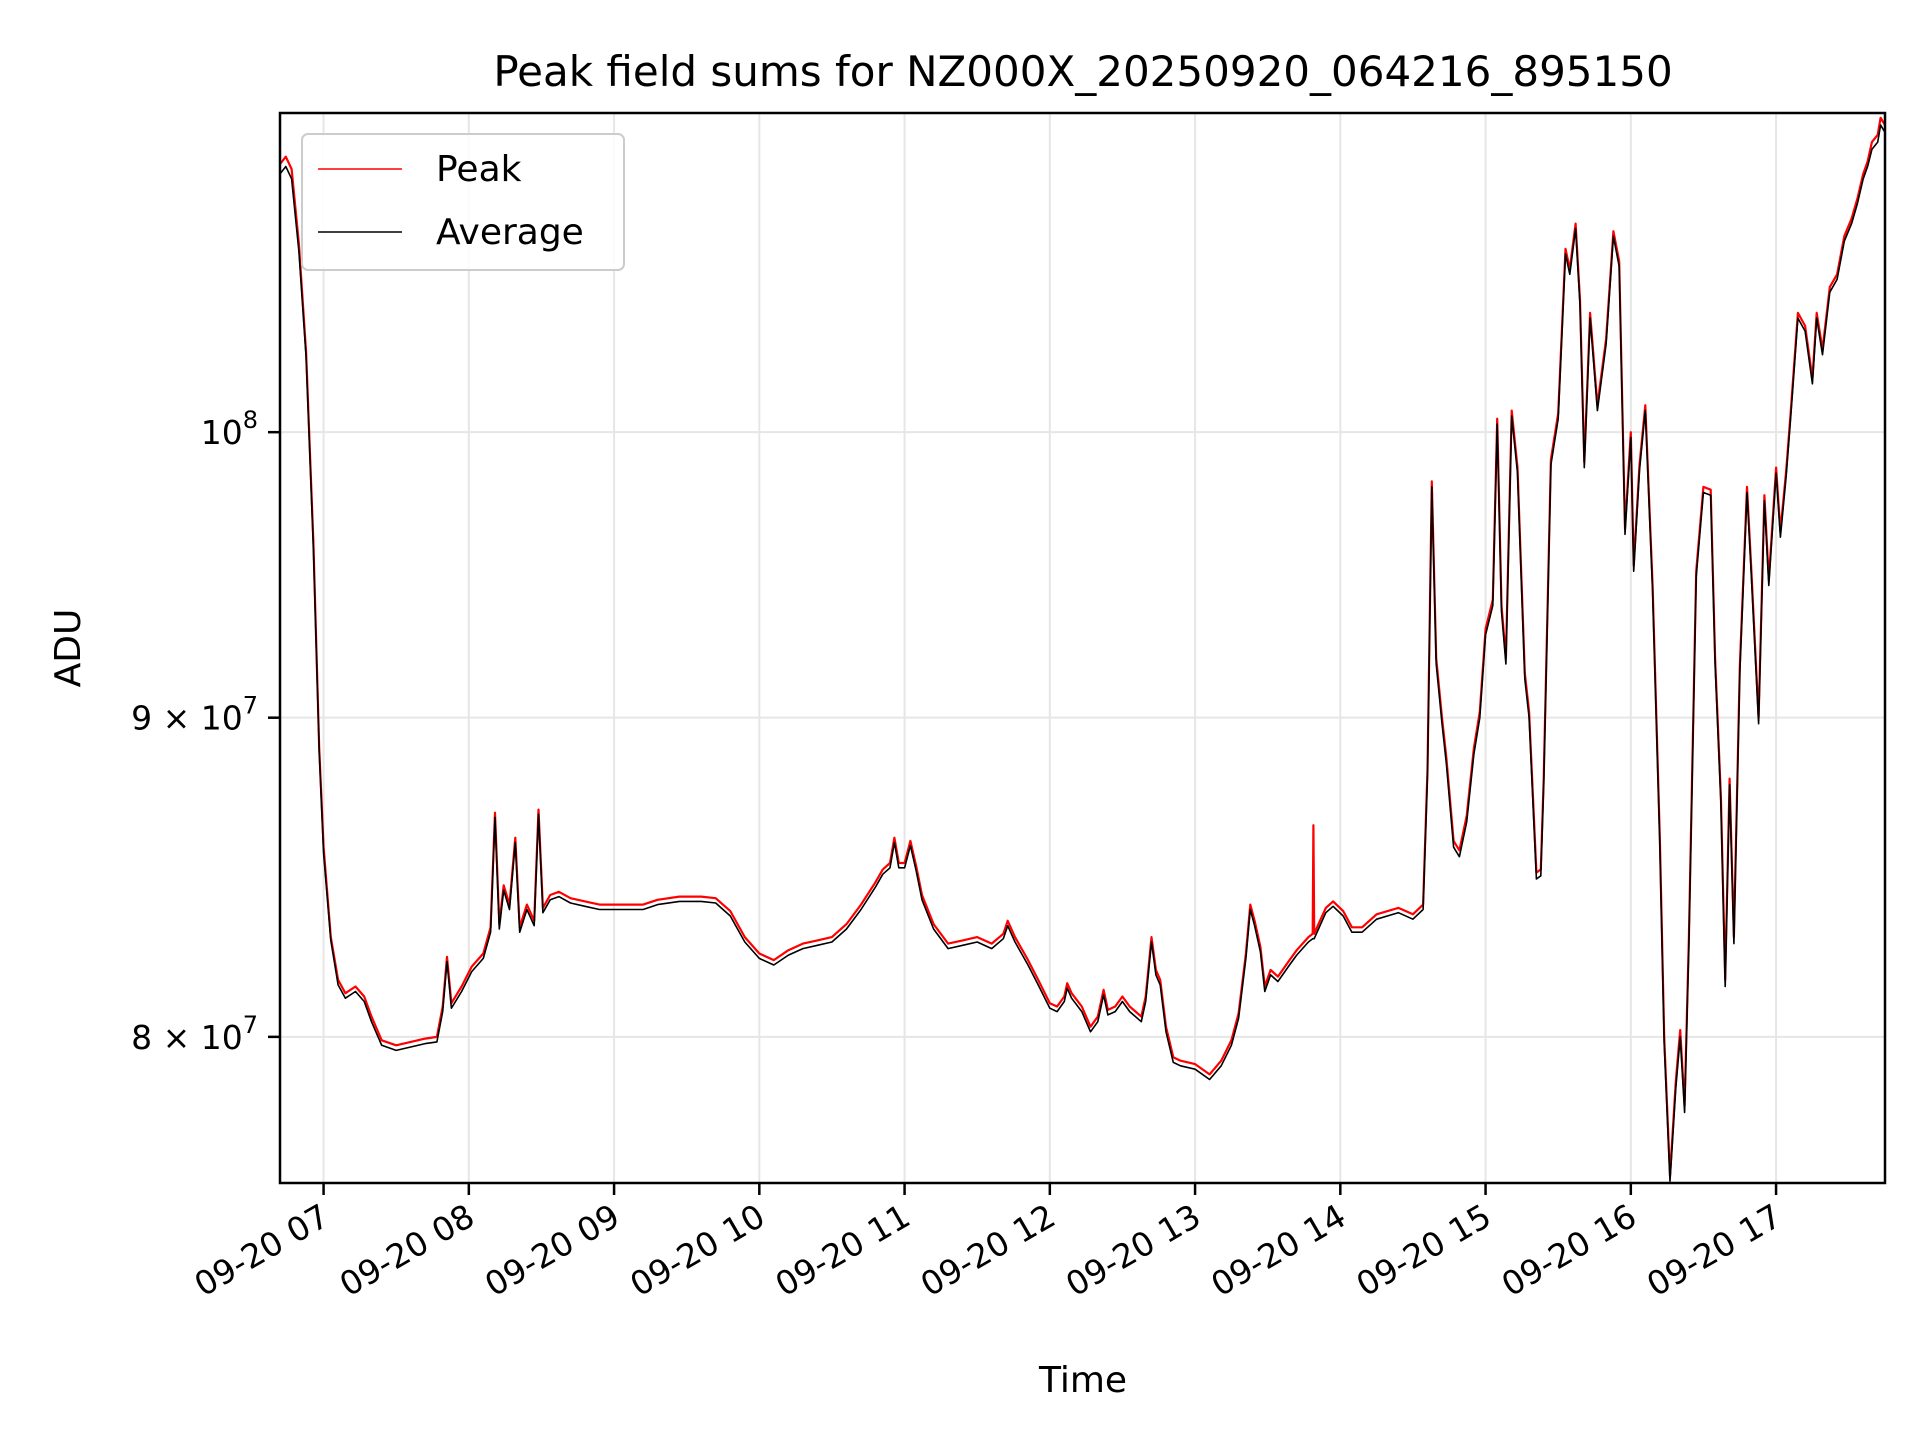 The width and height of the screenshot is (1920, 1440). I want to click on y-axis-label: ADU, so click(68, 648).